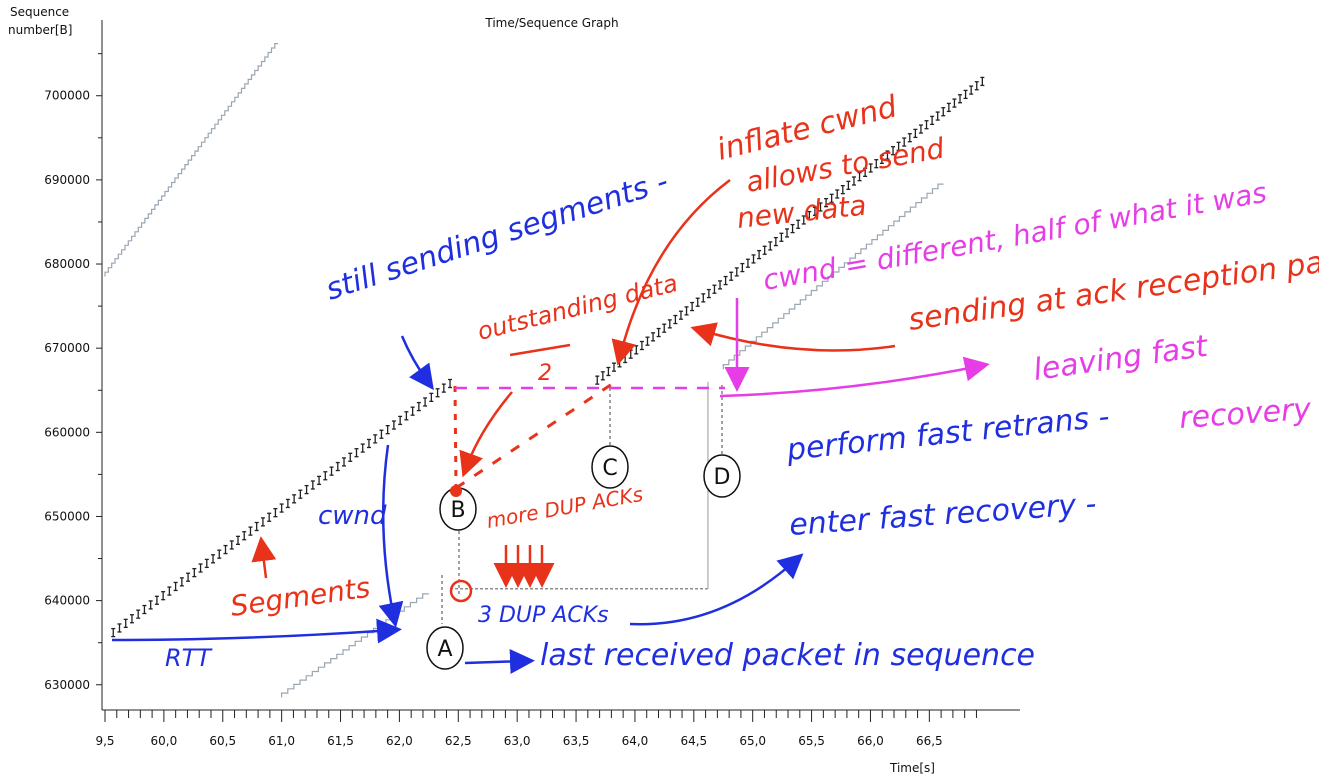 Image resolution: width=1319 pixels, height=778 pixels. Describe the element at coordinates (693, 741) in the screenshot. I see `x-tick-label-10: 64,5` at that location.